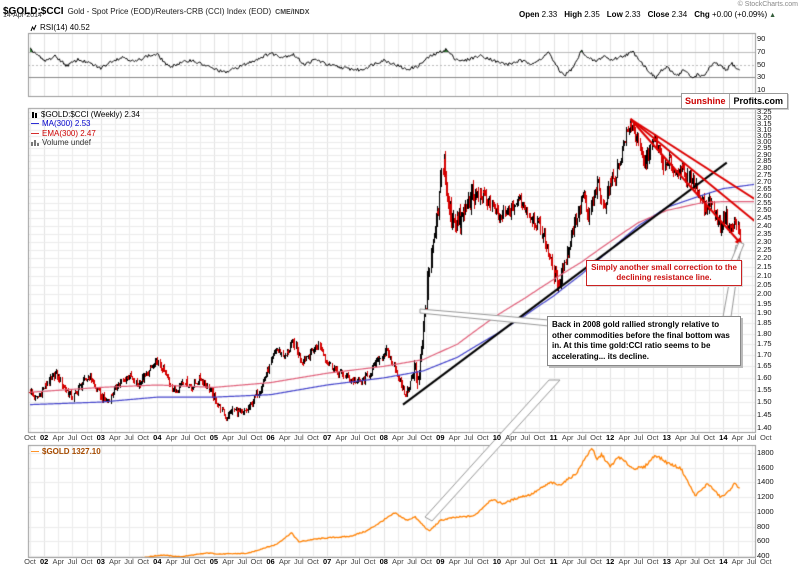 The height and width of the screenshot is (574, 800). I want to click on rsi-legend: RSI(14) 40.52, so click(60, 27).